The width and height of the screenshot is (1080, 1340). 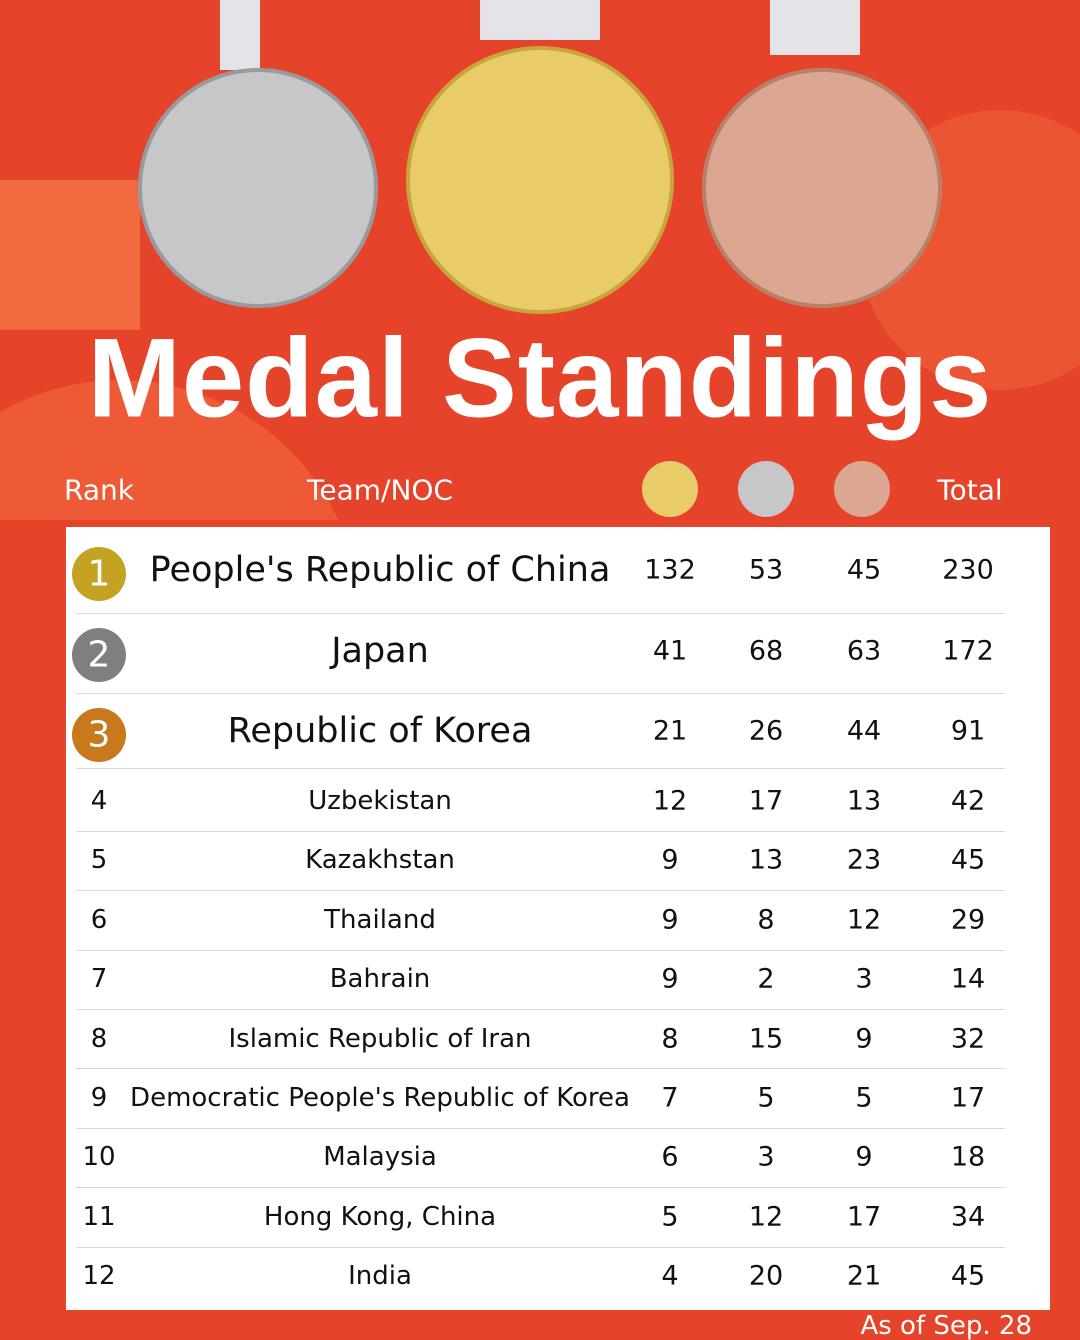 What do you see at coordinates (380, 1276) in the screenshot?
I see `team-name: India` at bounding box center [380, 1276].